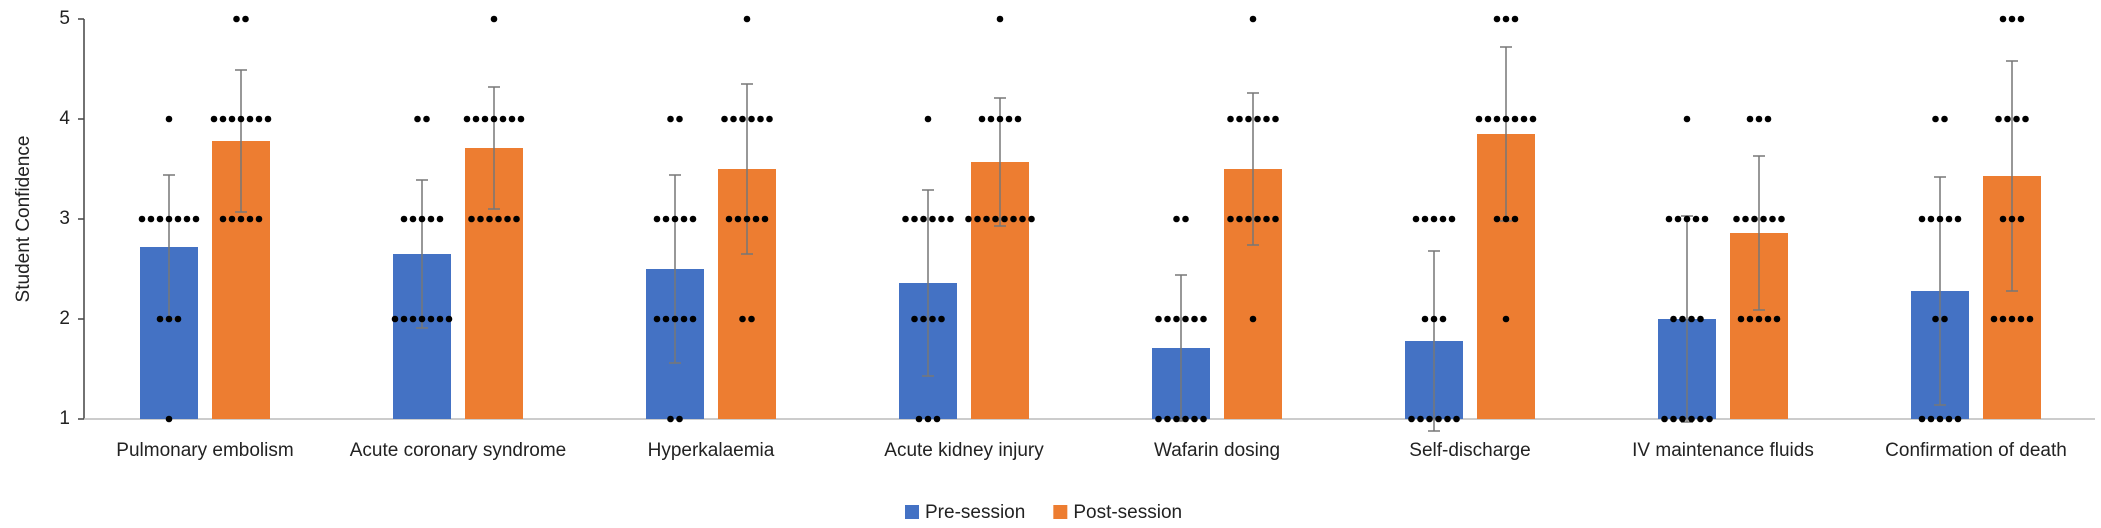  I want to click on x-tick-label: Hyperkalaemia, so click(711, 450).